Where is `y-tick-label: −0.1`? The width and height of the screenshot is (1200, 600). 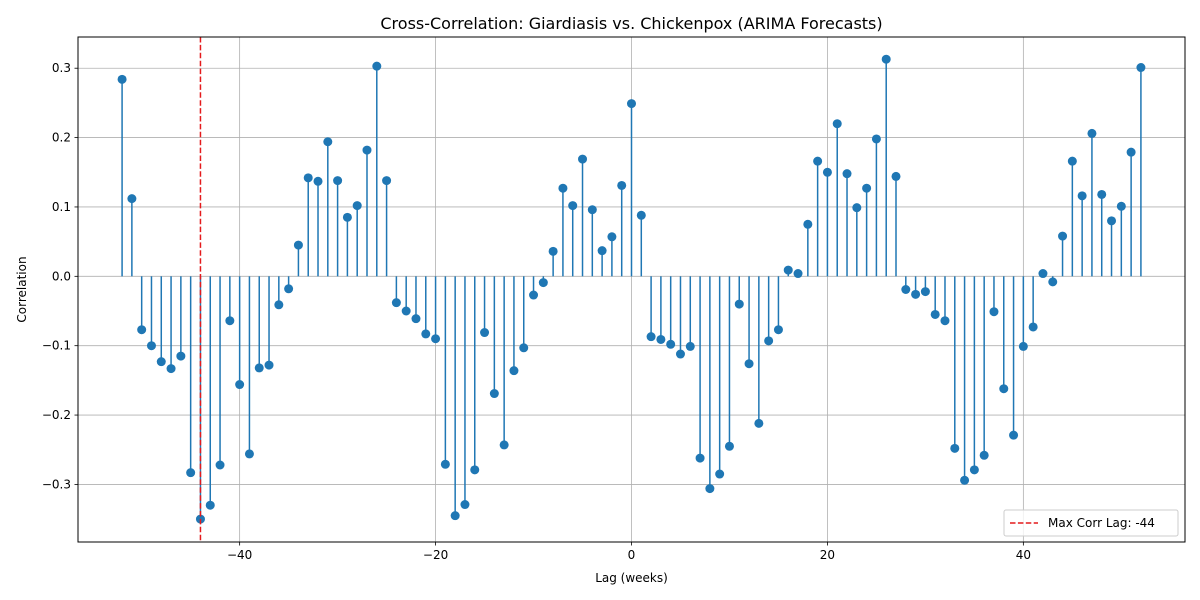 y-tick-label: −0.1 is located at coordinates (56, 346).